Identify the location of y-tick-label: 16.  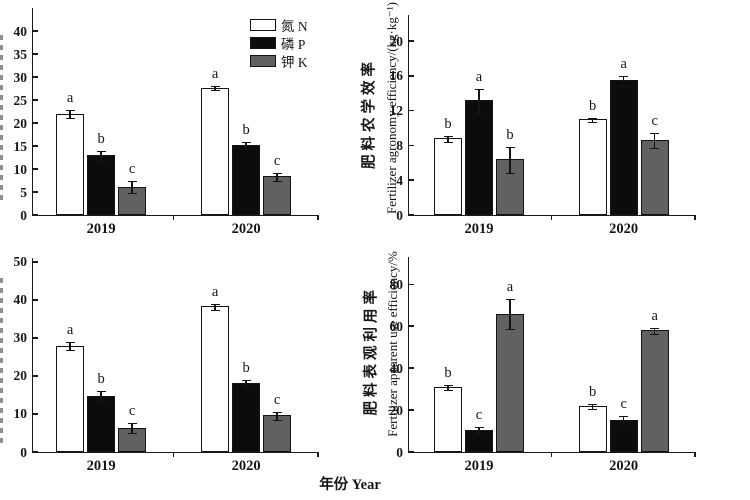
(396, 76).